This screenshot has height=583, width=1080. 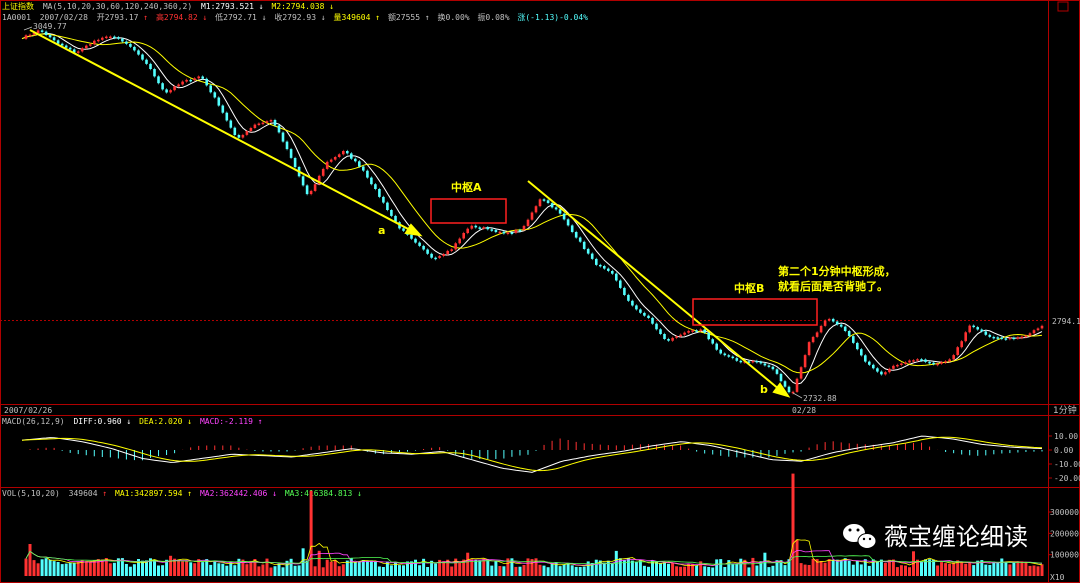 I want to click on macd-value-arrow: ↑, so click(x=260, y=421).